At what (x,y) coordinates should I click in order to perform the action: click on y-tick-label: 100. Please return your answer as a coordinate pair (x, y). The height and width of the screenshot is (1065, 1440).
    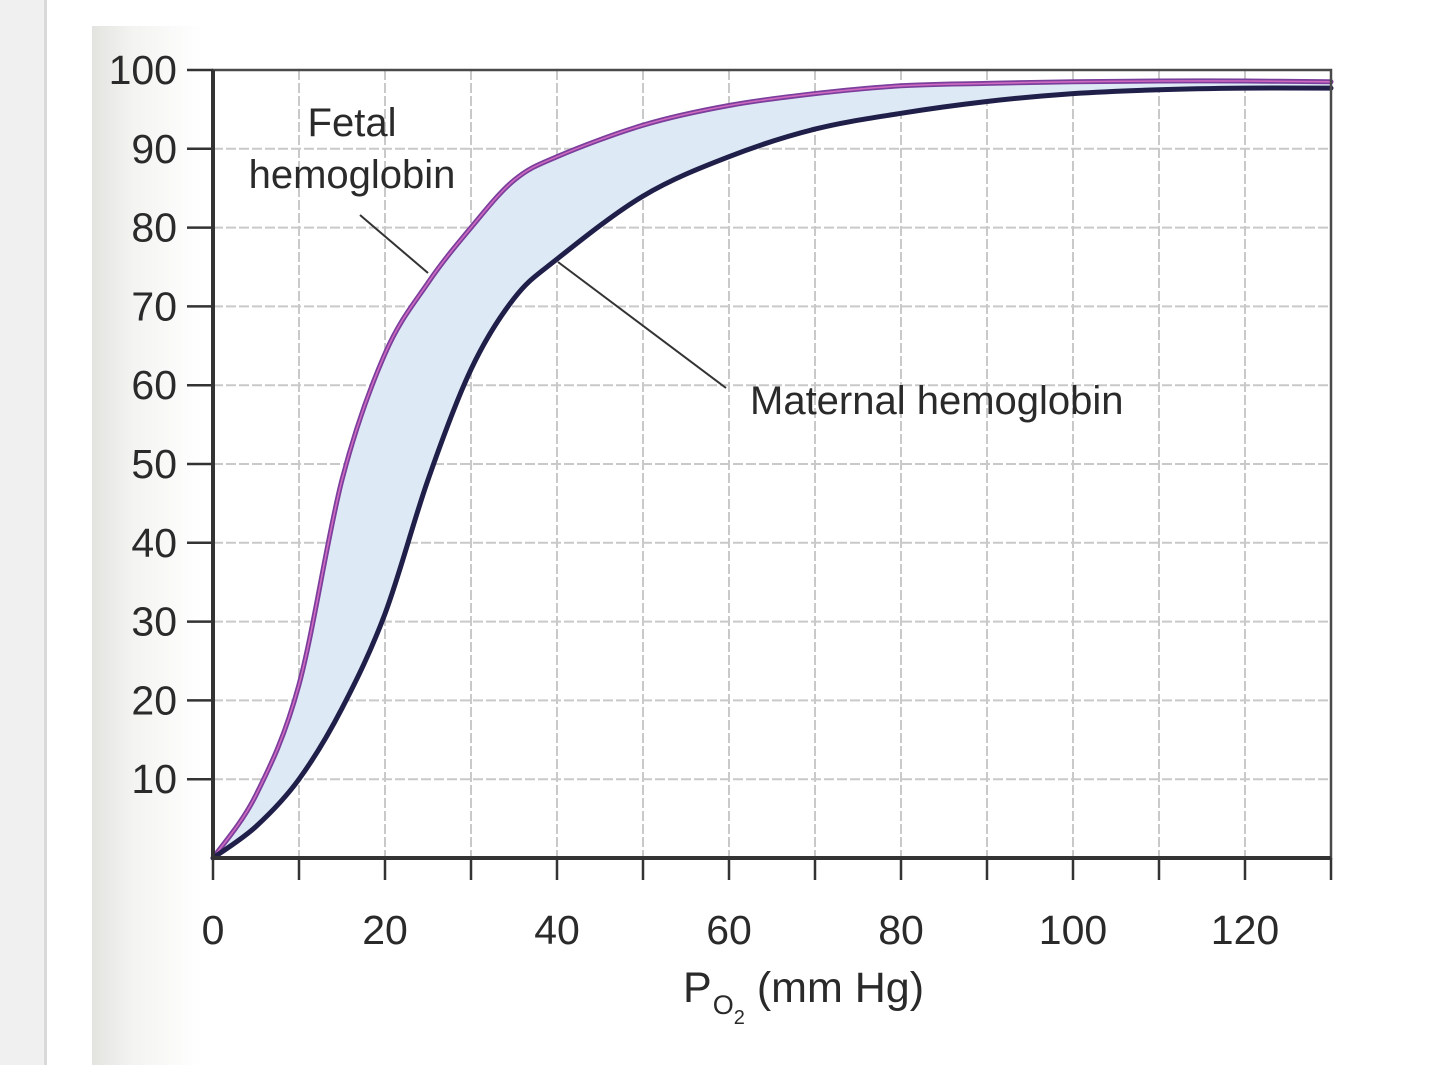
    Looking at the image, I should click on (143, 70).